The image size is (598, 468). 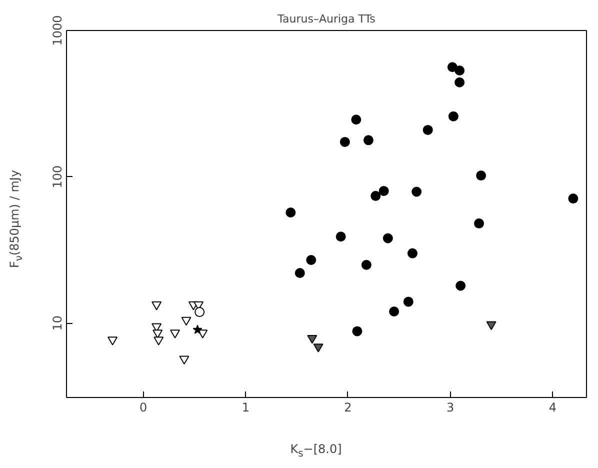 What do you see at coordinates (246, 407) in the screenshot?
I see `x-tick-label: 1` at bounding box center [246, 407].